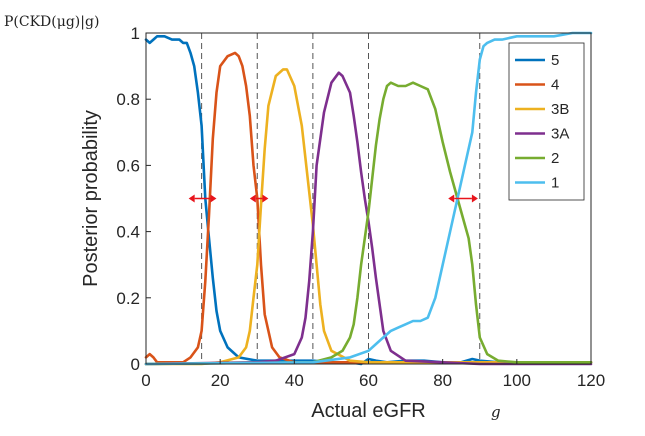  I want to click on y-tick-label: 0.6, so click(128, 165).